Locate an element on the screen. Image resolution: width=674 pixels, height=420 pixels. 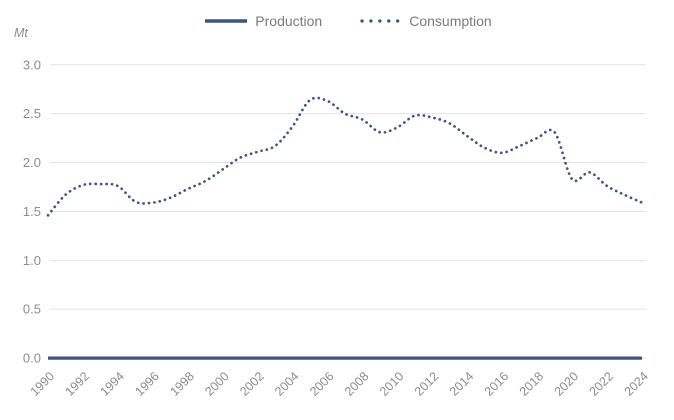
x-tick-label: 1990 is located at coordinates (43, 384).